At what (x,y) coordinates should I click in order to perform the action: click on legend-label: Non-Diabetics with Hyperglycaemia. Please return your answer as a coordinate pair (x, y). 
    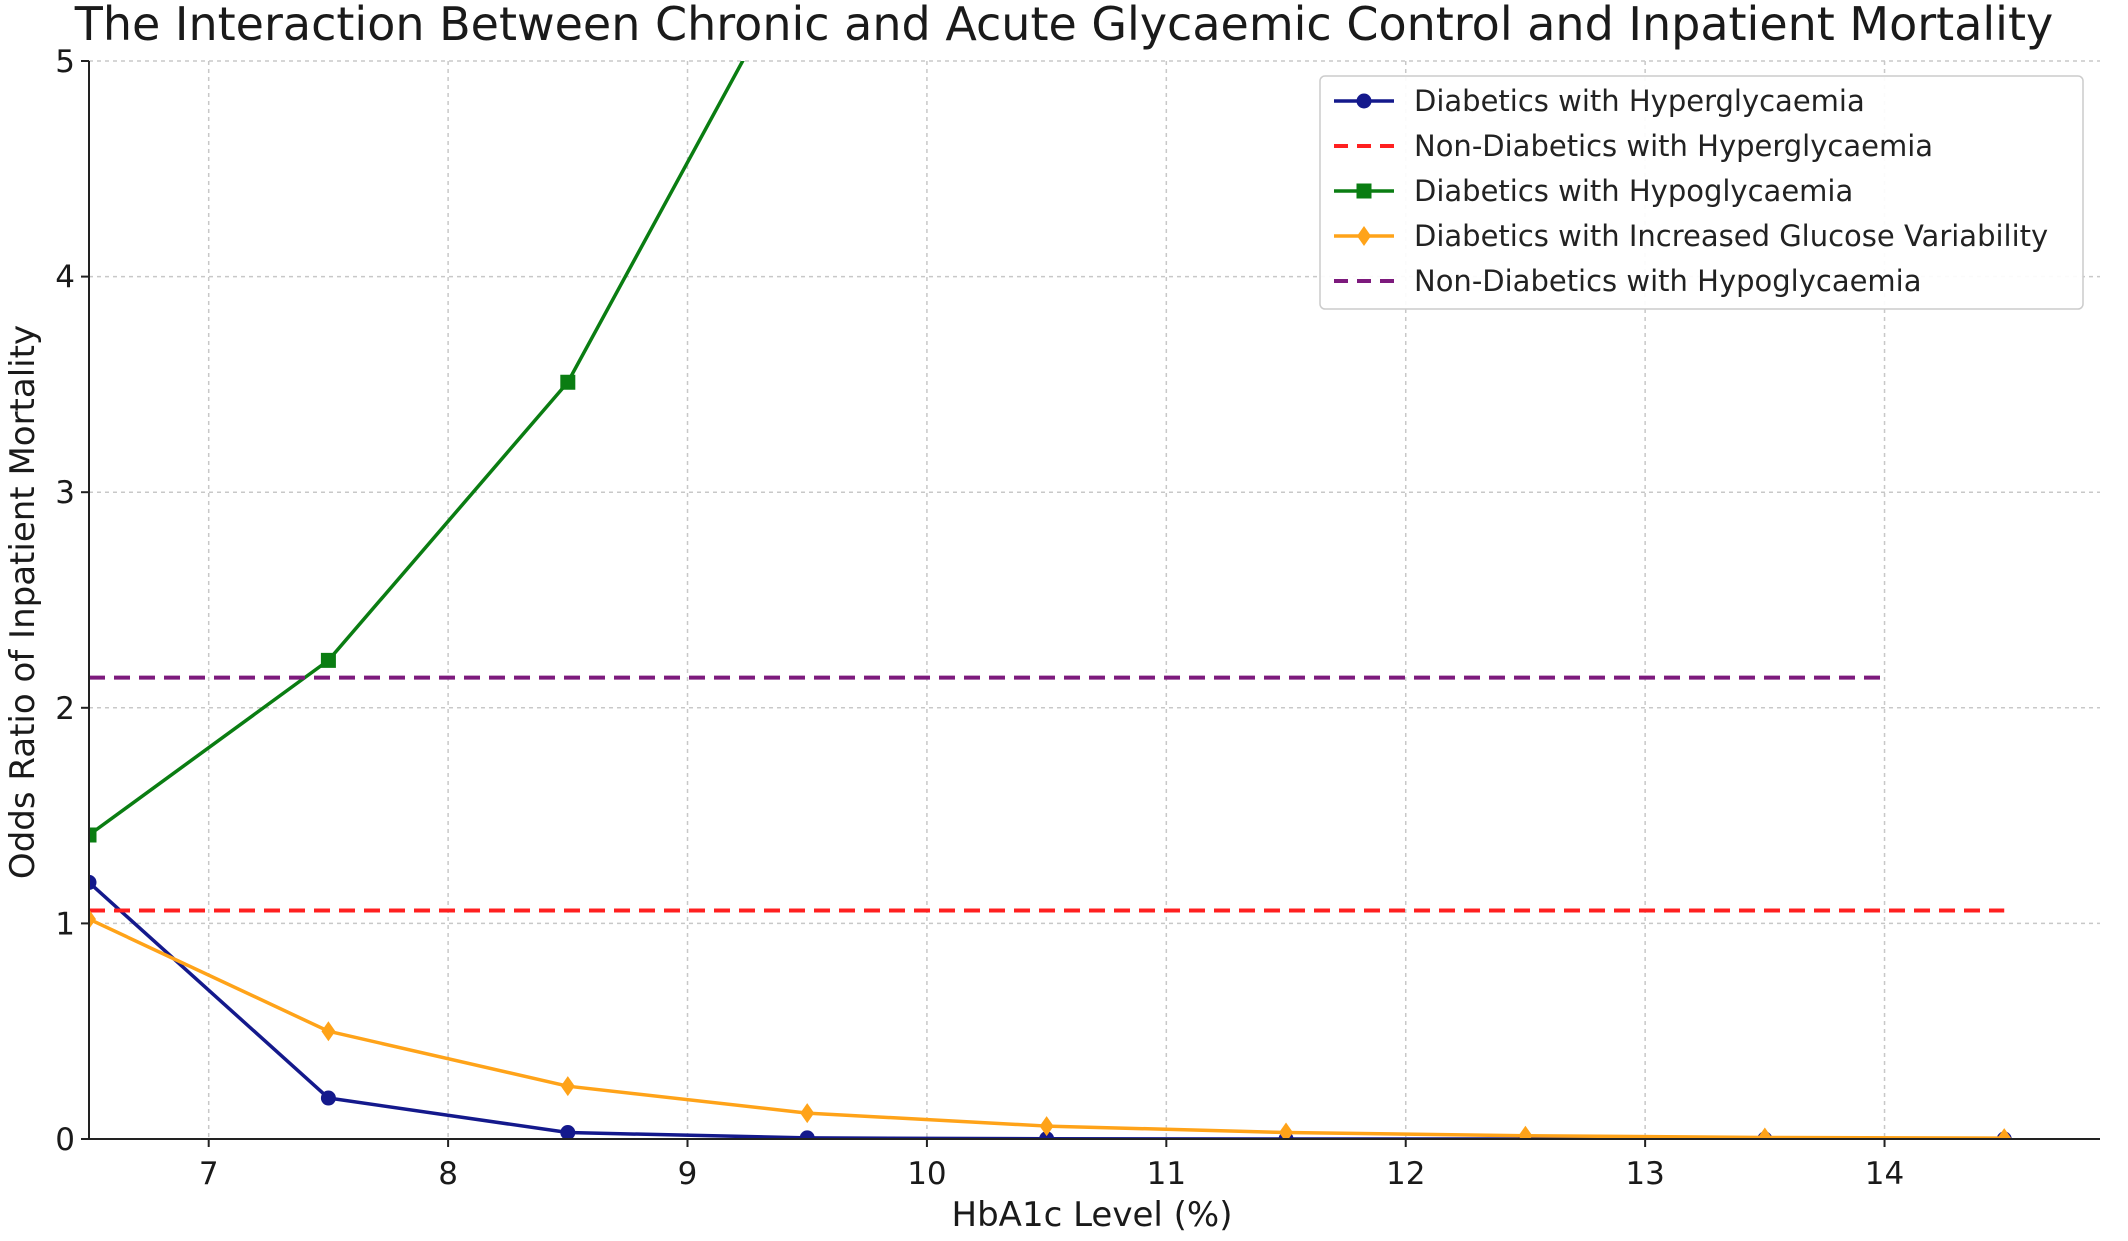
    Looking at the image, I should click on (1673, 146).